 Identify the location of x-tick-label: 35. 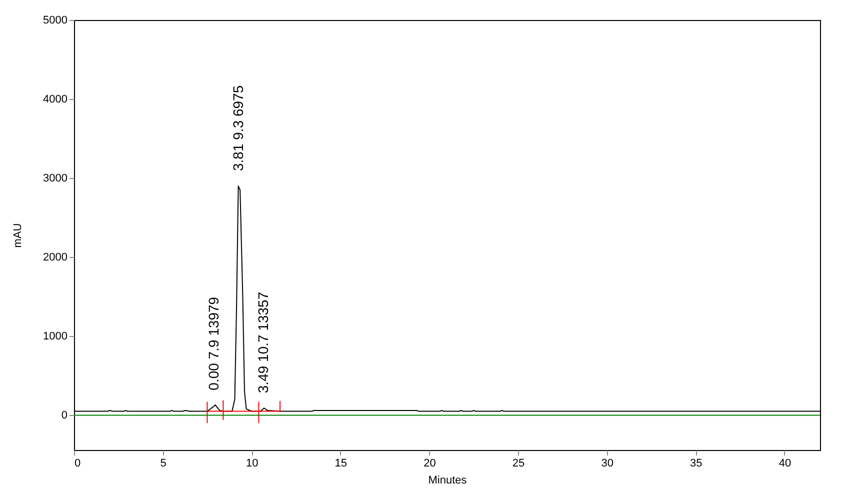
(696, 464).